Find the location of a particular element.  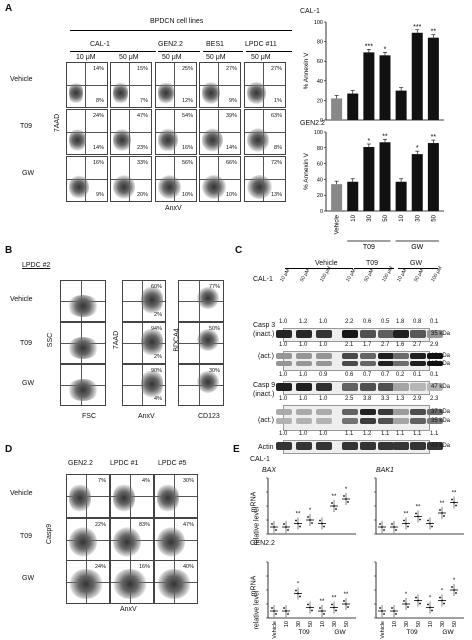

c-row1-values: 2.2 is located at coordinates (349, 322).